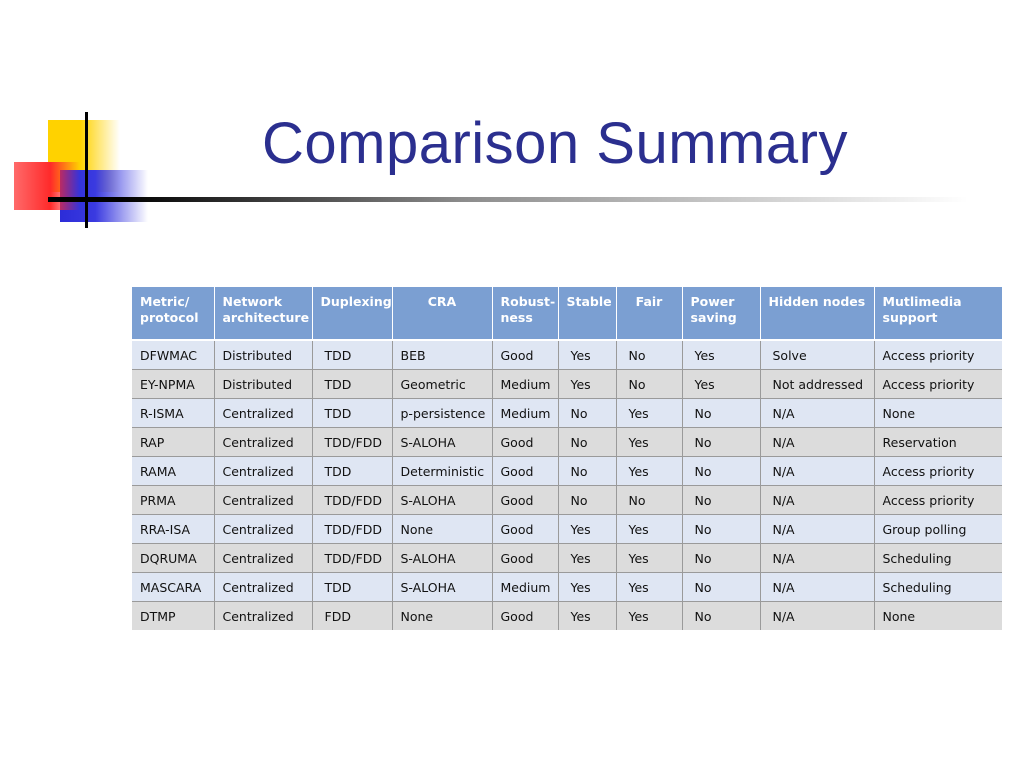 This screenshot has height=768, width=1024. Describe the element at coordinates (817, 313) in the screenshot. I see `header-cell: Hidden nodes` at that location.